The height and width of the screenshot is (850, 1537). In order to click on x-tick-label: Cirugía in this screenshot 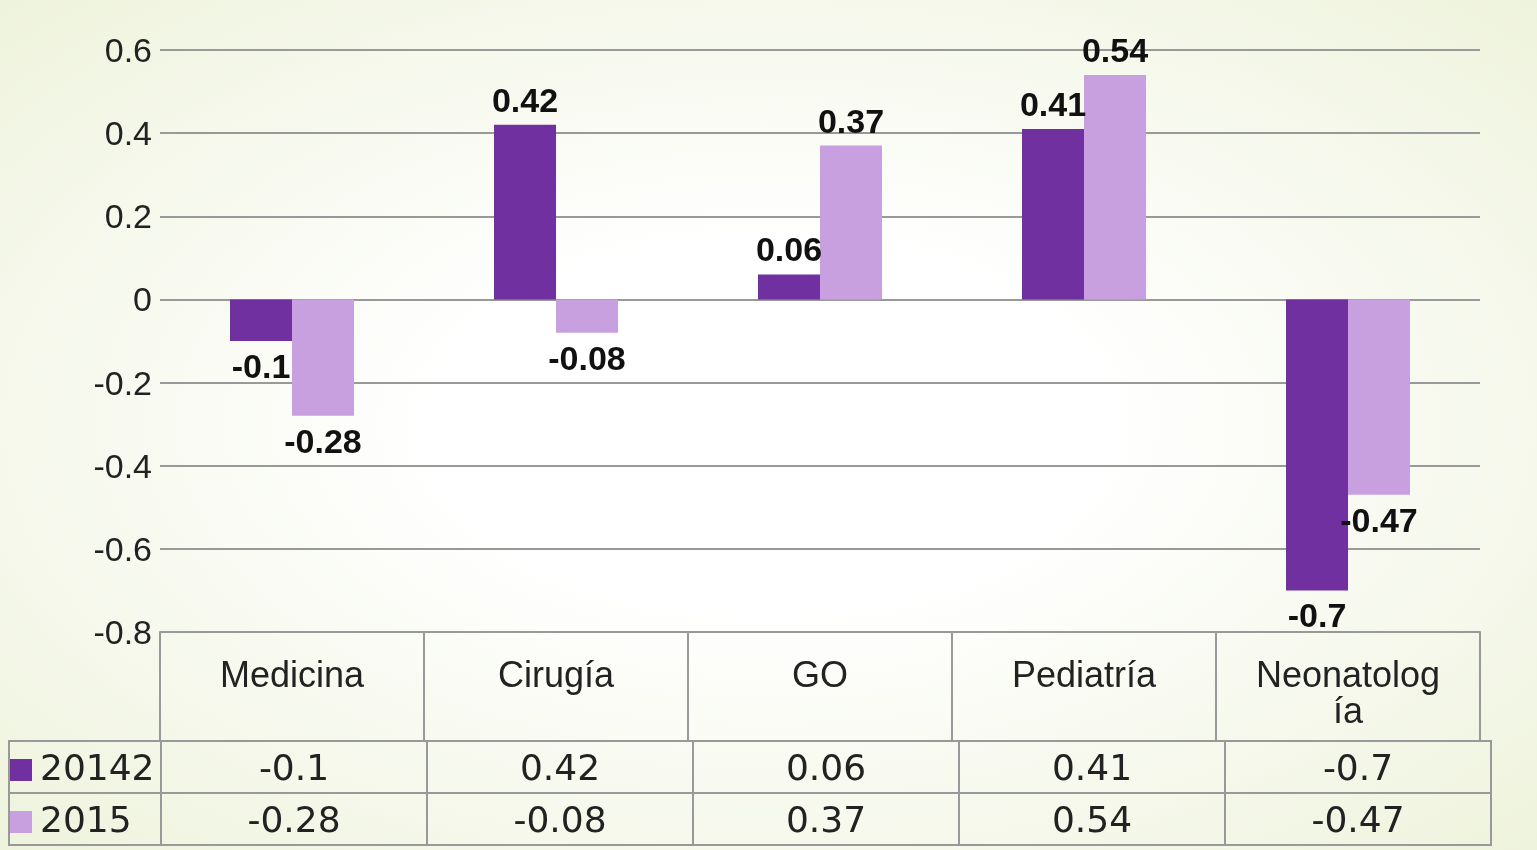, I will do `click(556, 674)`.